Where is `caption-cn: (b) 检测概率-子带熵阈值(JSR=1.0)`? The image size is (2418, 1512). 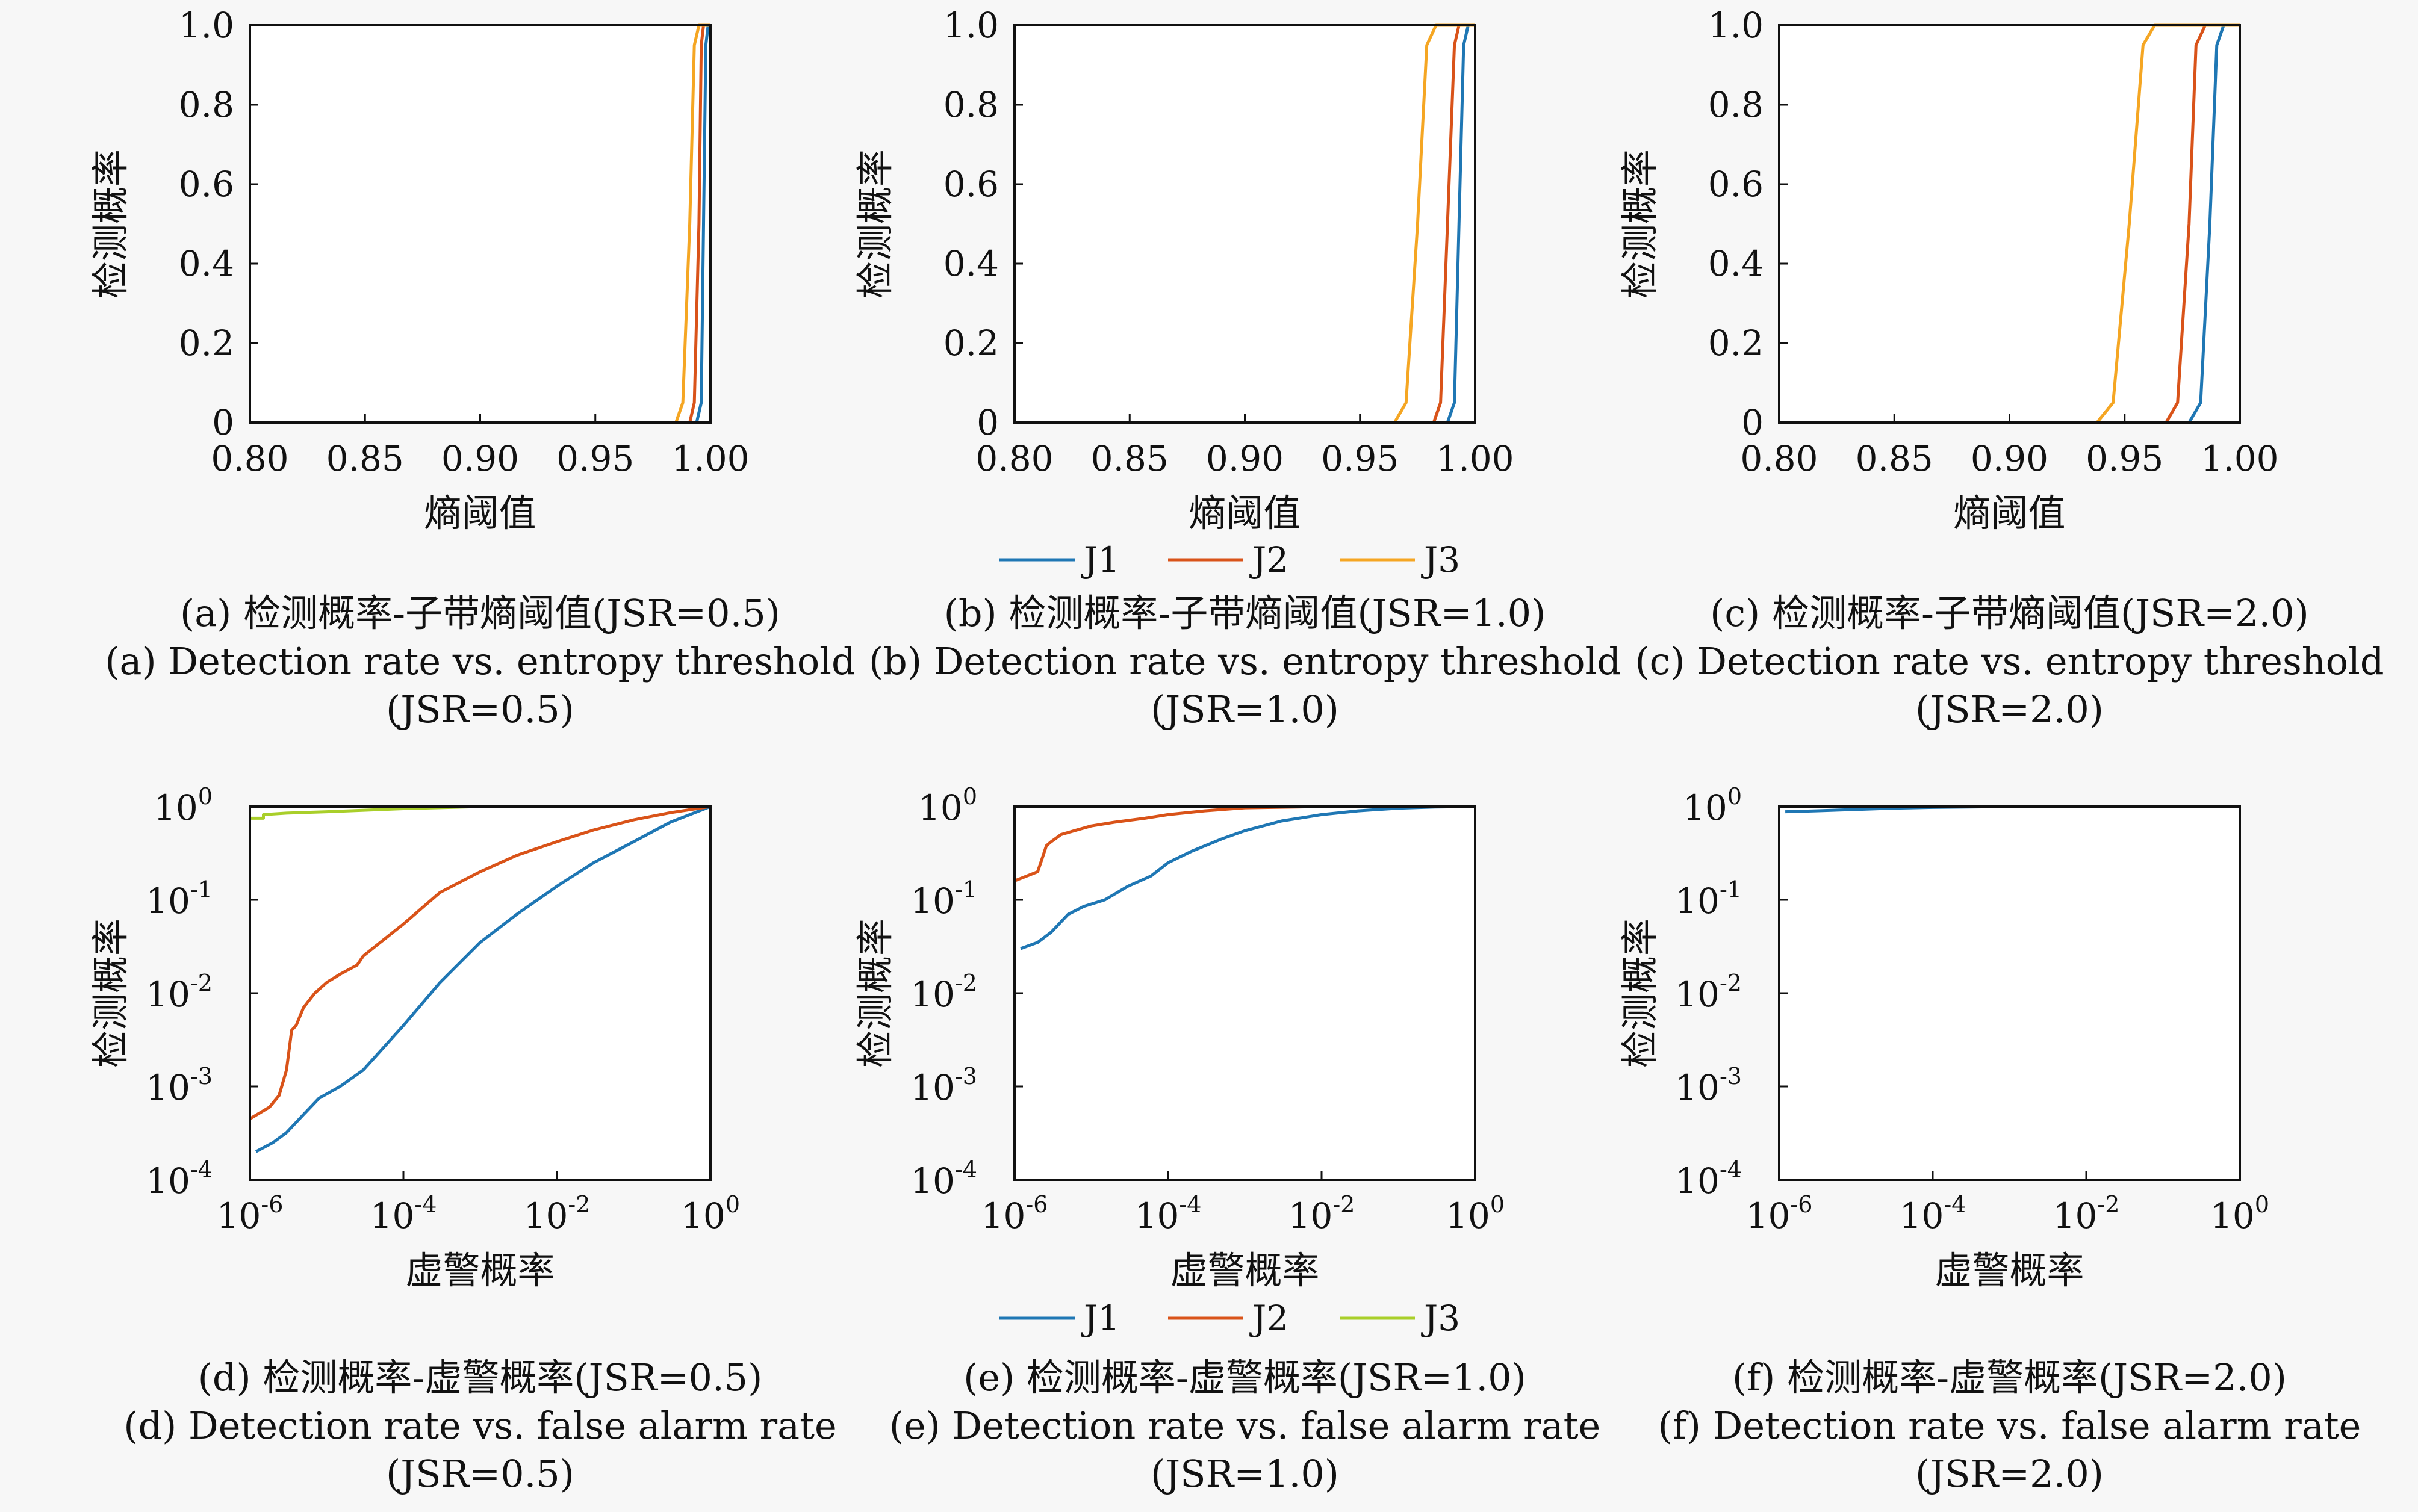 caption-cn: (b) 检测概率-子带熵阈值(JSR=1.0) is located at coordinates (1245, 613).